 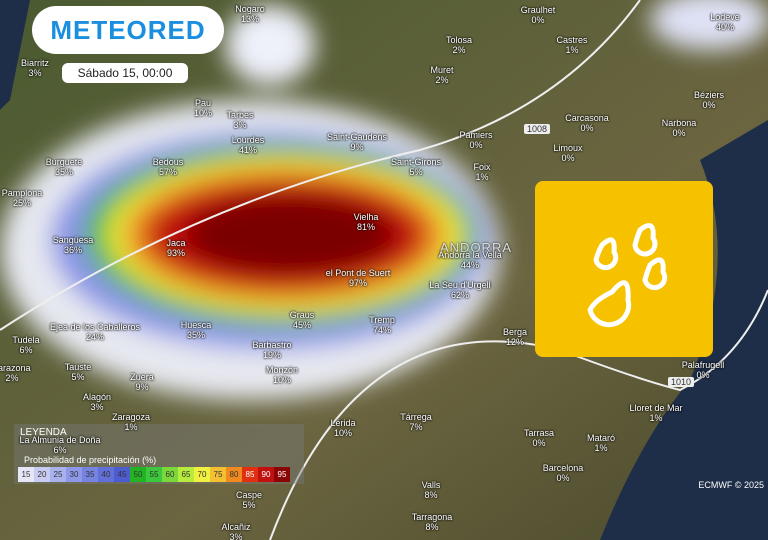 What do you see at coordinates (42, 474) in the screenshot?
I see `legend-step: 20` at bounding box center [42, 474].